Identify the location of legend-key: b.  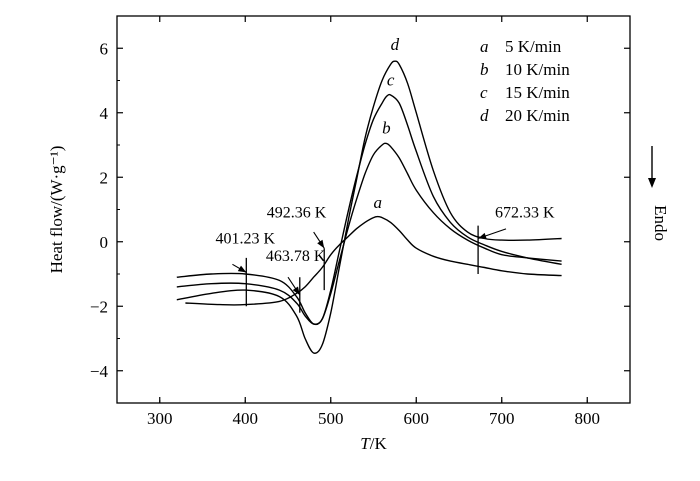
(484, 69).